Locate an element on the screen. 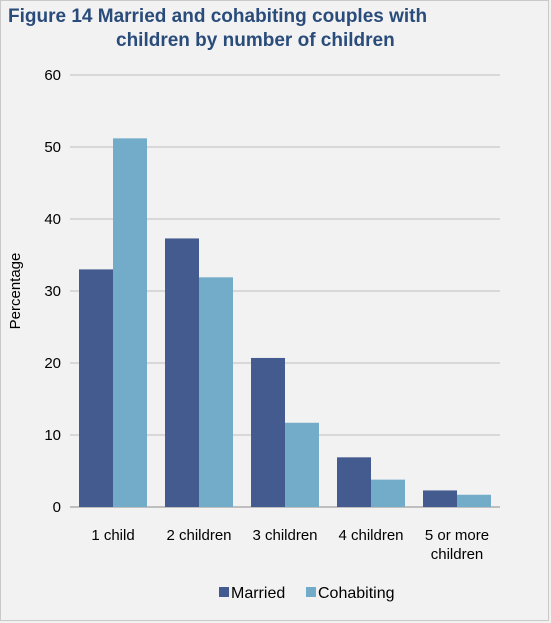 This screenshot has width=551, height=623. y-axis-ticks: 0 10 20 30 40 50 60 is located at coordinates (52, 291).